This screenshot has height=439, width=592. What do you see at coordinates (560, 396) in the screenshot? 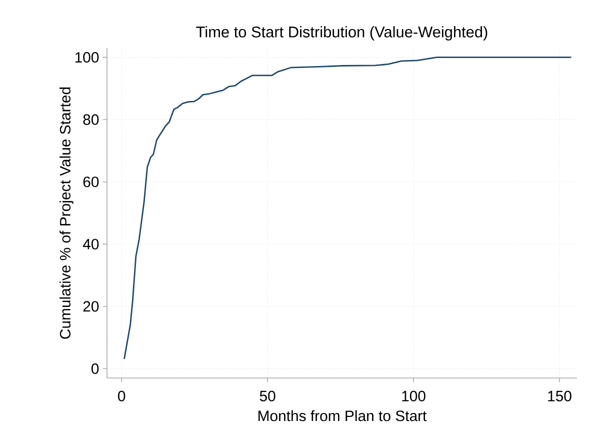
I see `x-tick-label: 150` at bounding box center [560, 396].